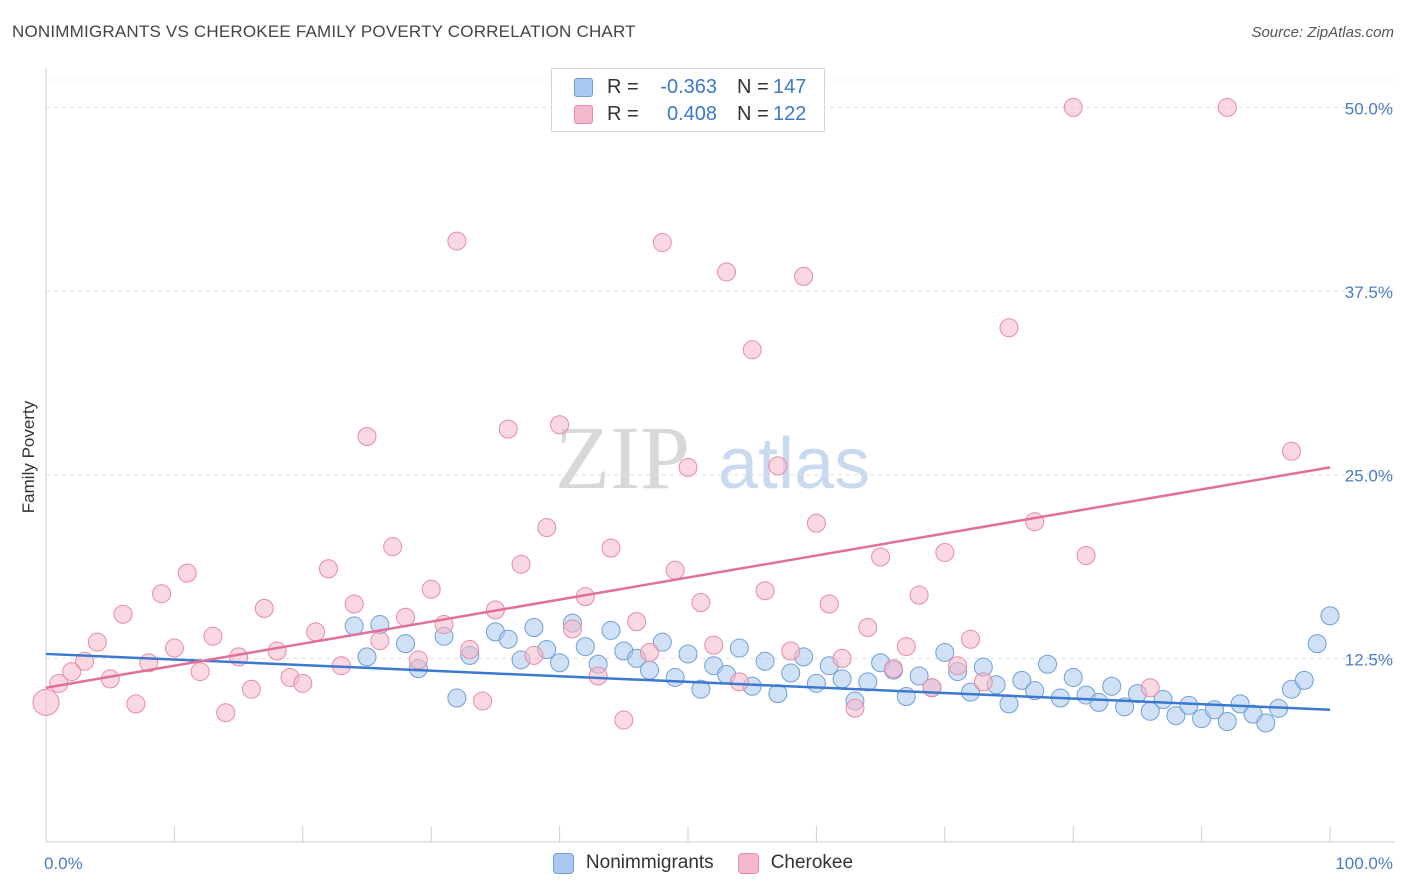 The height and width of the screenshot is (892, 1406). Describe the element at coordinates (28, 456) in the screenshot. I see `y-axis-label: Family Poverty` at that location.